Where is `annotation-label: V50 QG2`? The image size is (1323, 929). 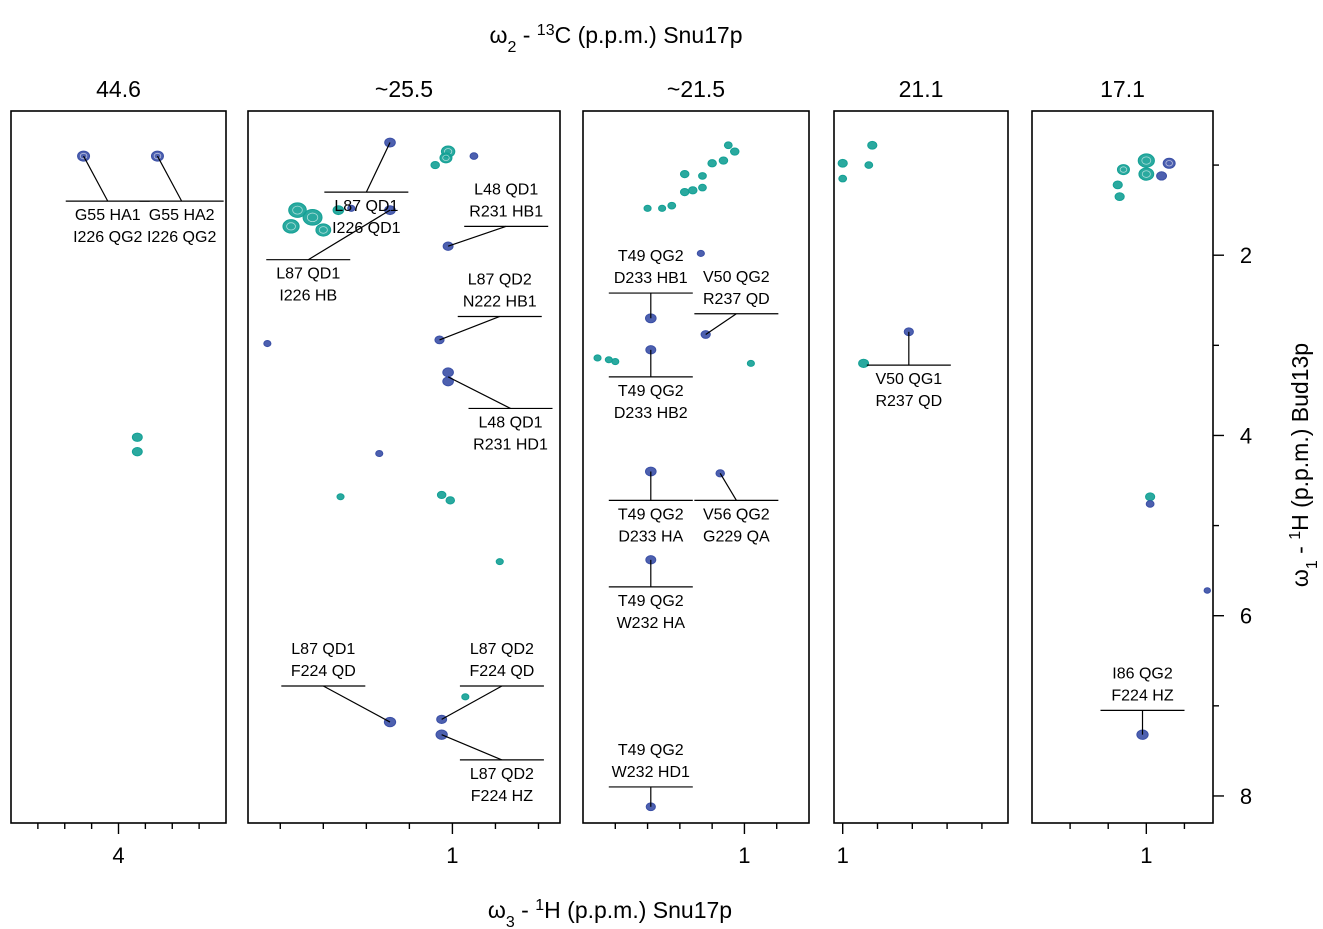
annotation-label: V50 QG2 is located at coordinates (736, 277).